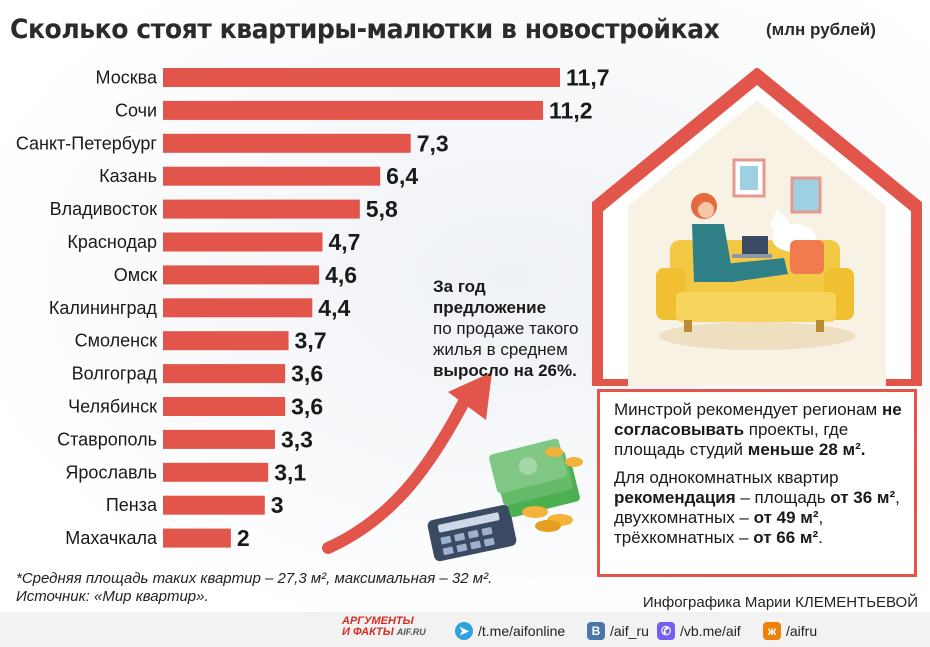  What do you see at coordinates (297, 439) in the screenshot?
I see `value-label: 3,3` at bounding box center [297, 439].